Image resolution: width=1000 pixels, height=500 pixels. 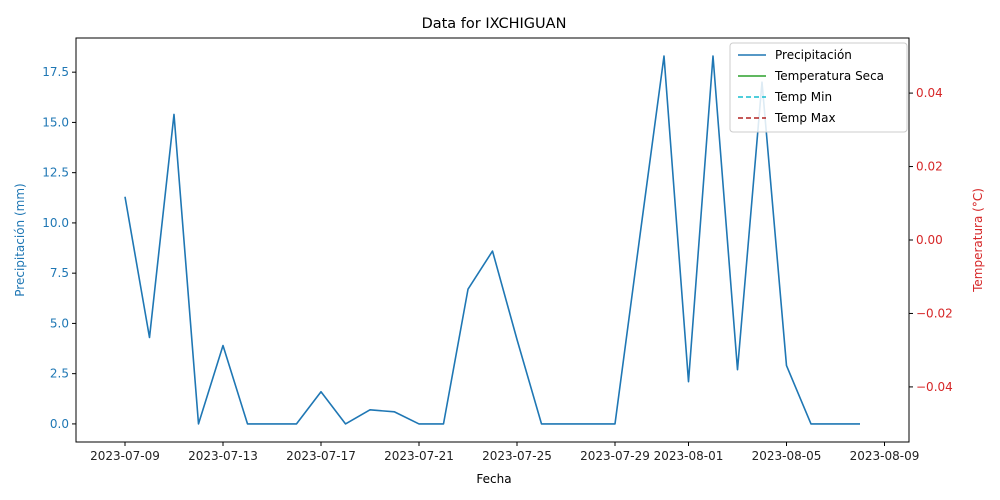 What do you see at coordinates (929, 240) in the screenshot?
I see `y-right-tick-label: 0.00` at bounding box center [929, 240].